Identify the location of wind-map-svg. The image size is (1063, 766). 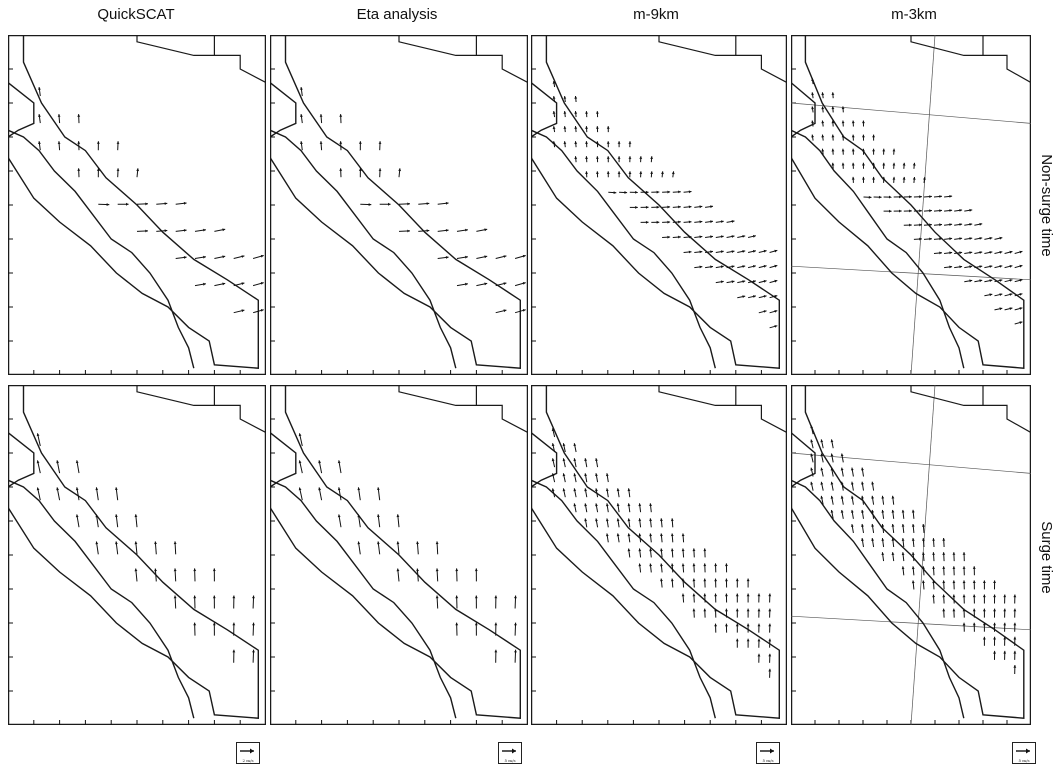
(399, 555).